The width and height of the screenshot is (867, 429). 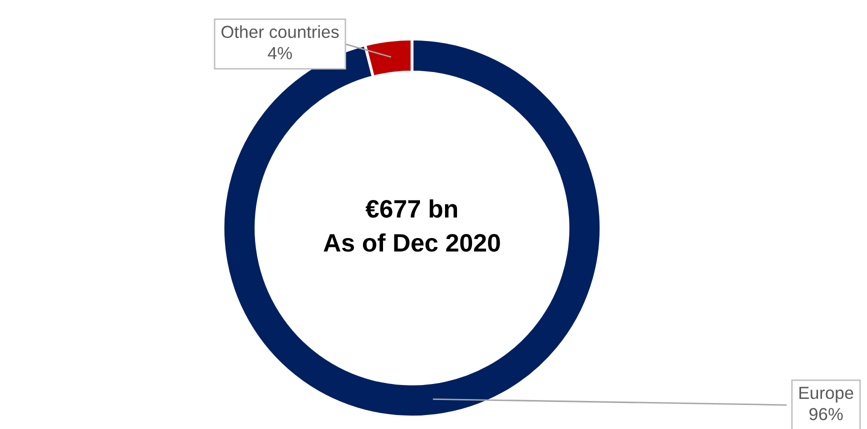 I want to click on slice-label: Other countries, so click(x=280, y=31).